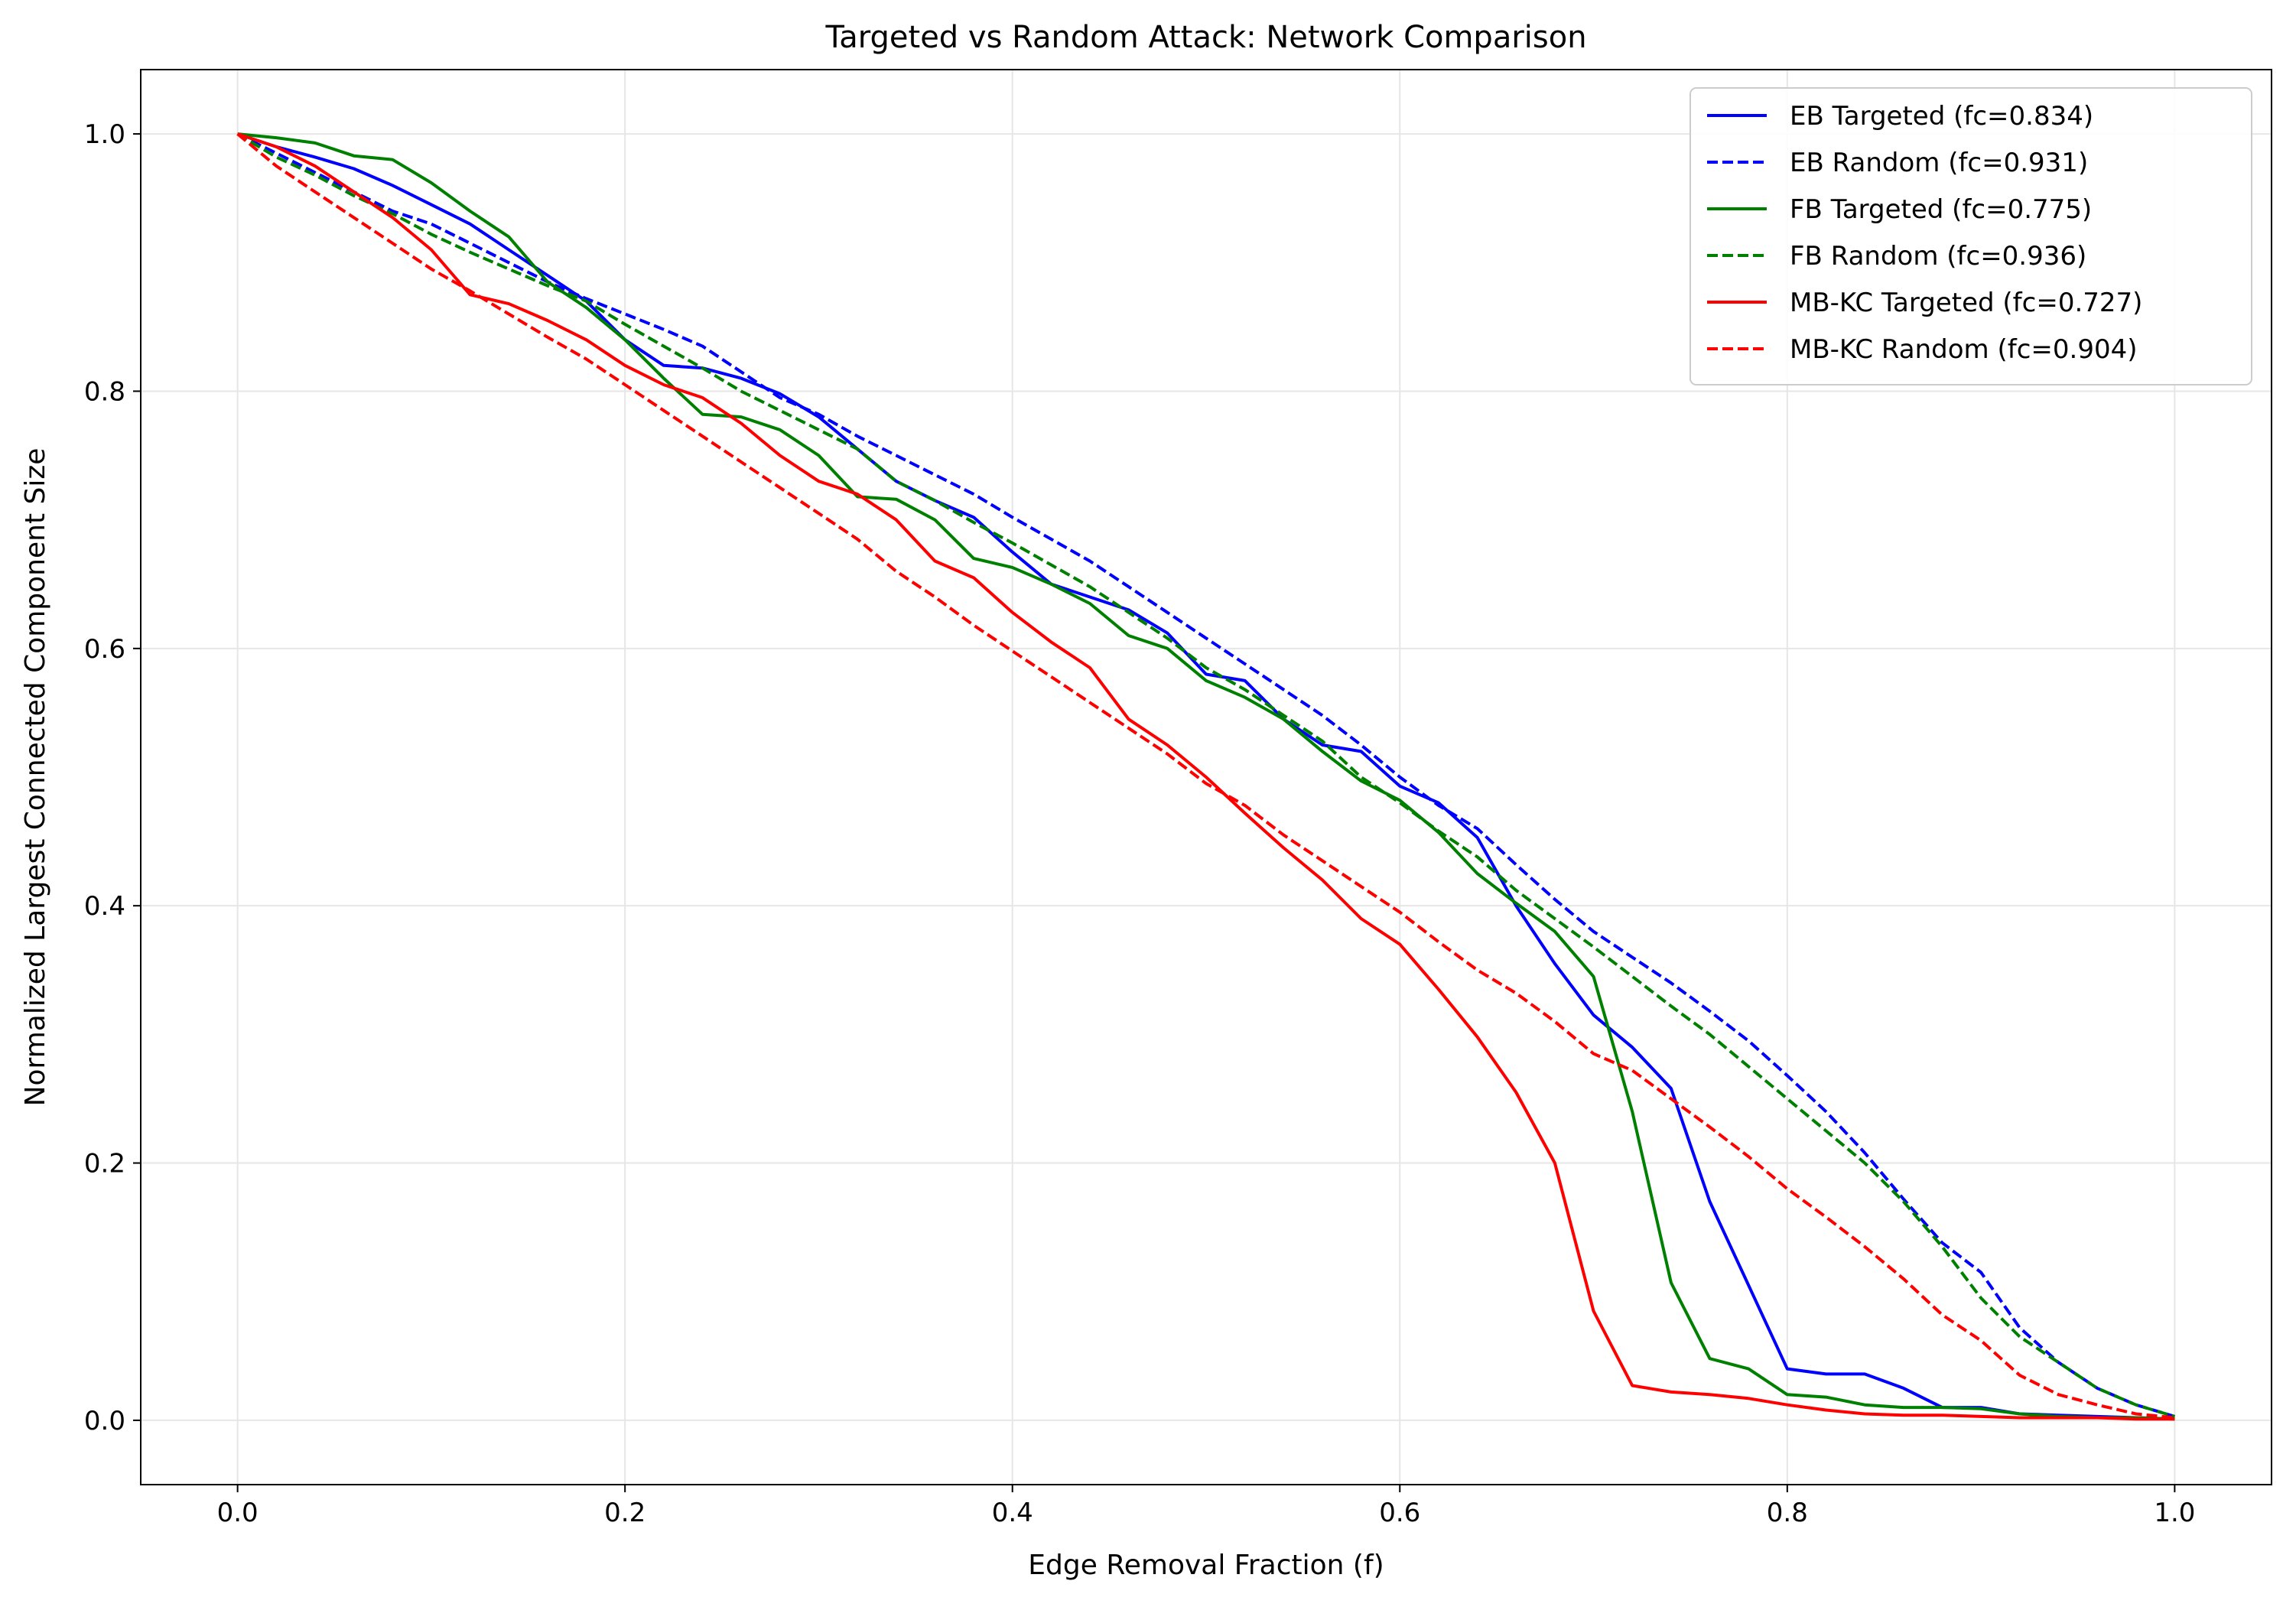 This screenshot has width=2296, height=1607. I want to click on x-tick-label: 0.0, so click(238, 1513).